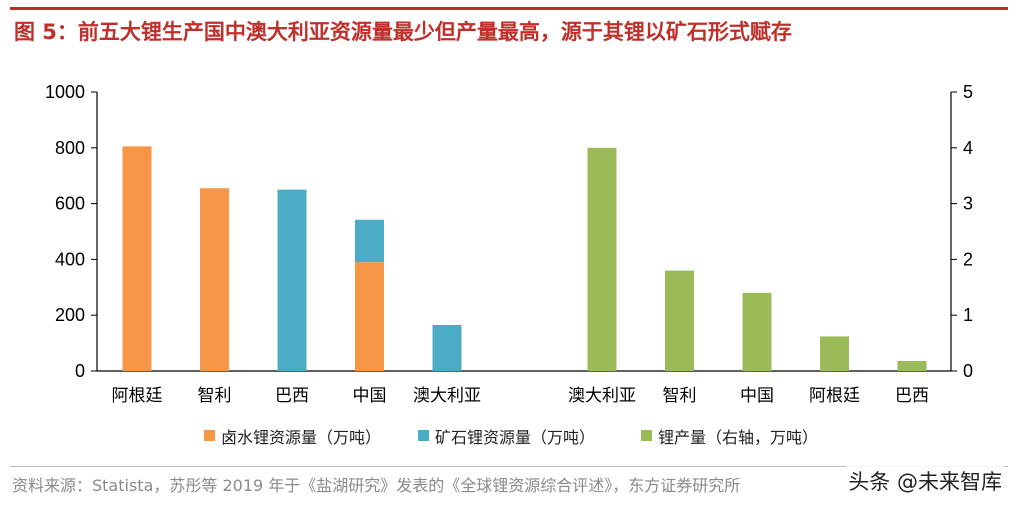  I want to click on top-rule, so click(509, 8).